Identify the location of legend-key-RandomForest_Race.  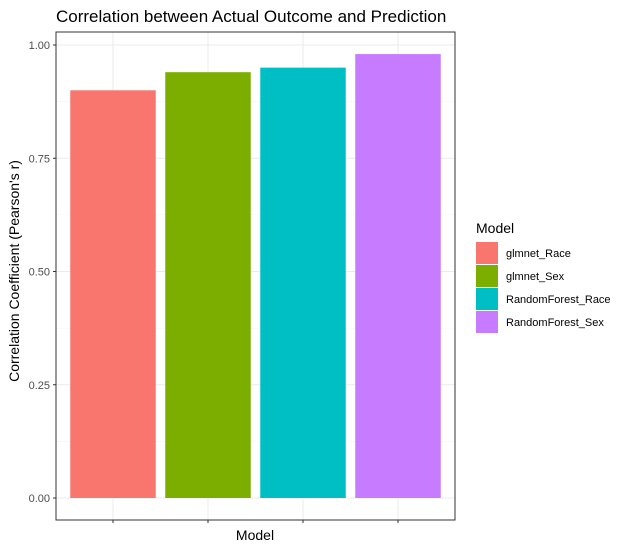
(487, 299).